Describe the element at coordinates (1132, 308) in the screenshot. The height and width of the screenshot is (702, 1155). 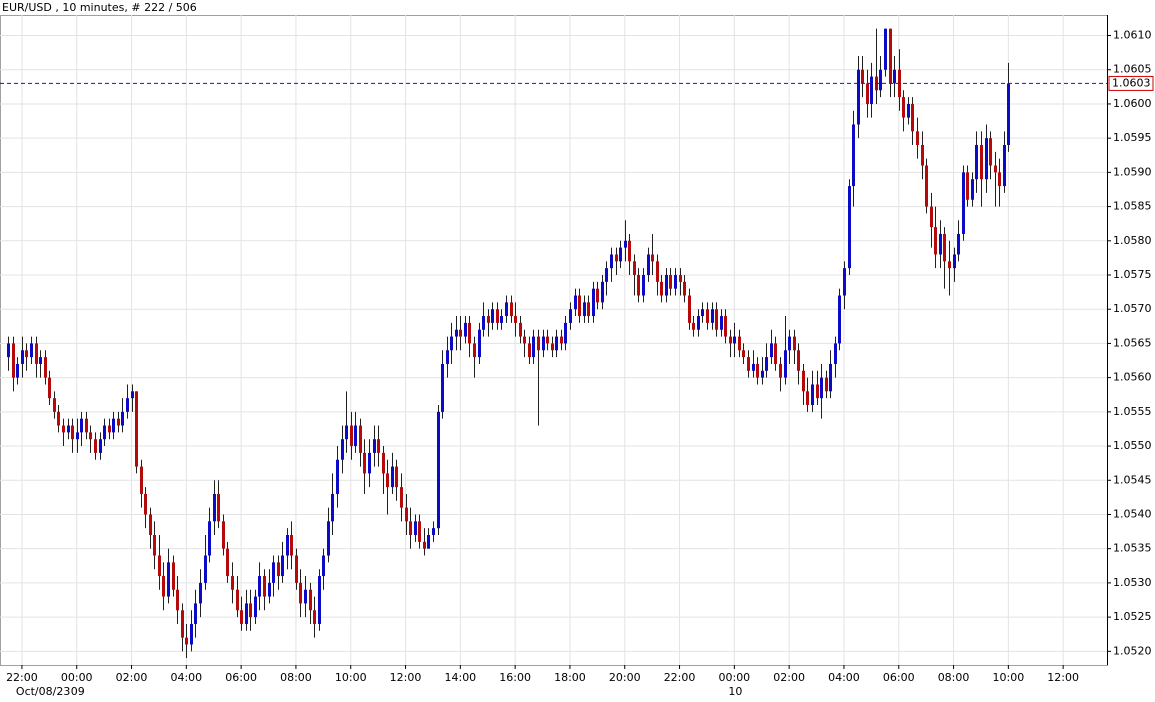
I see `y-tick-label: 1.0570` at that location.